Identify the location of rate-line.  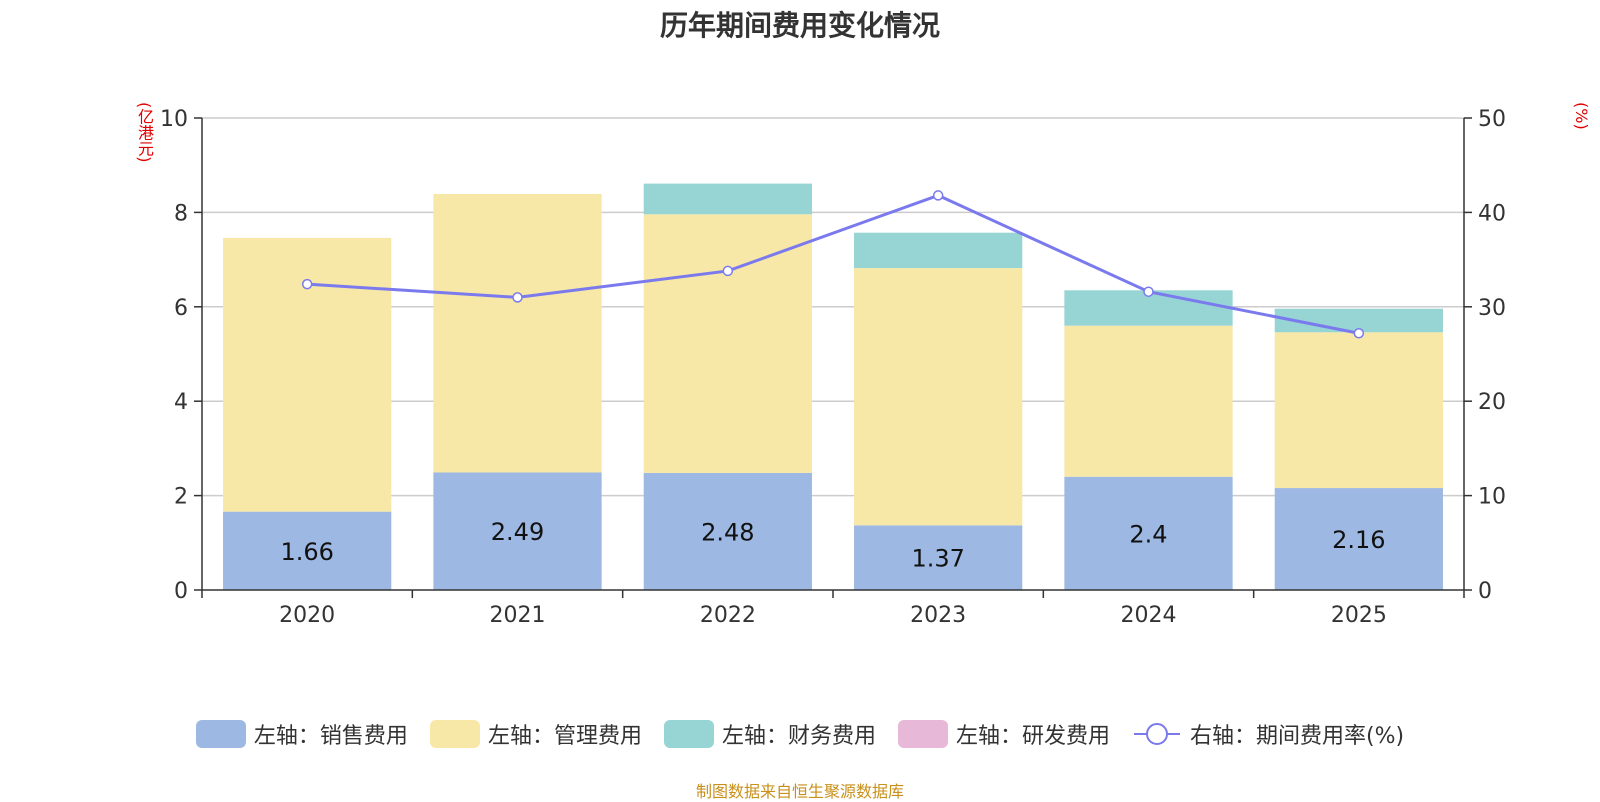
(833, 264).